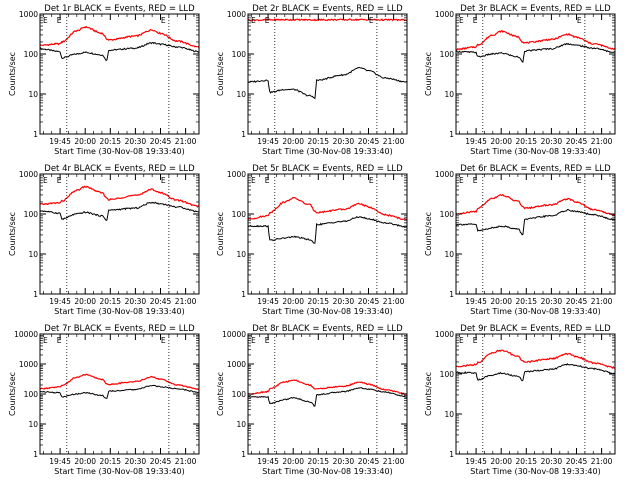 This screenshot has height=480, width=640. Describe the element at coordinates (535, 9) in the screenshot. I see `panel-title: Det 3r BLACK = Events, RED = LLD` at that location.